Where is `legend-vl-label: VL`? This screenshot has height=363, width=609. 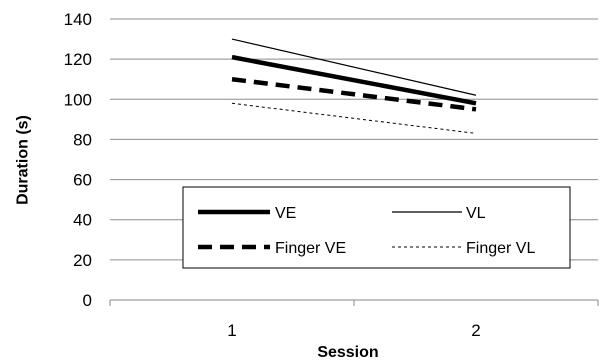 legend-vl-label: VL is located at coordinates (476, 213).